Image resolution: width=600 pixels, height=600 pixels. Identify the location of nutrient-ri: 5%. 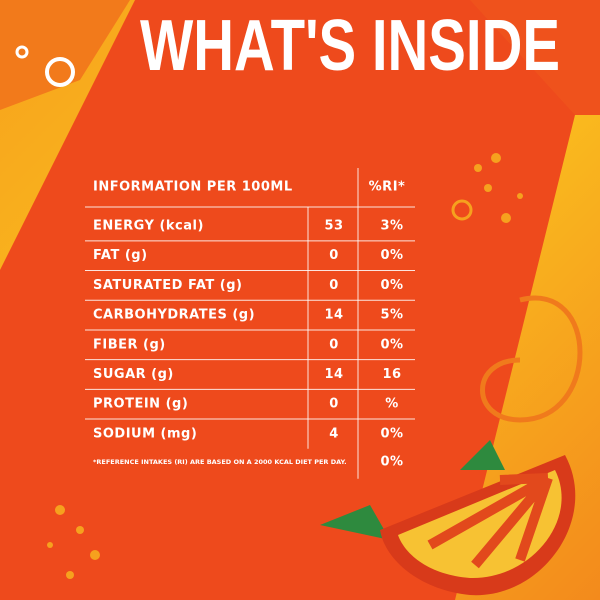
(391, 315).